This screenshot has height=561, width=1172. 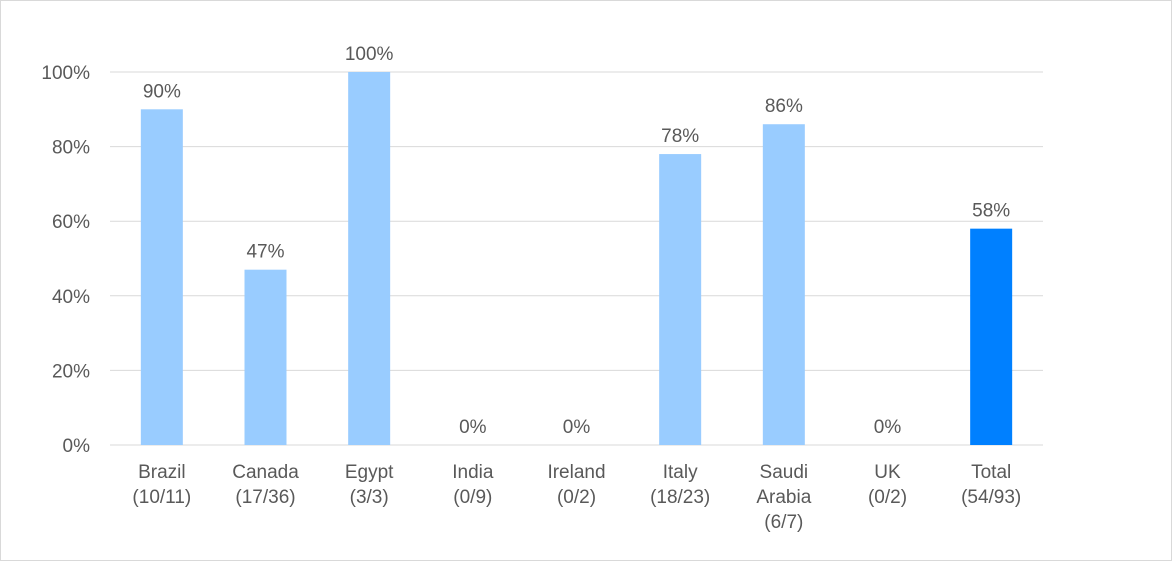 I want to click on y-tick-label: 60%, so click(x=71, y=222).